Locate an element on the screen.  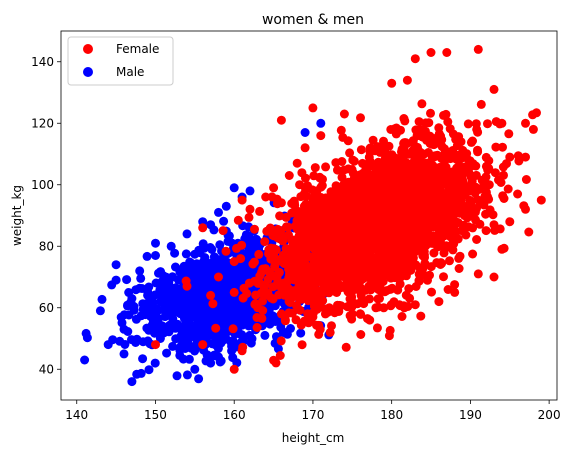
legend-marker-female is located at coordinates (88, 49).